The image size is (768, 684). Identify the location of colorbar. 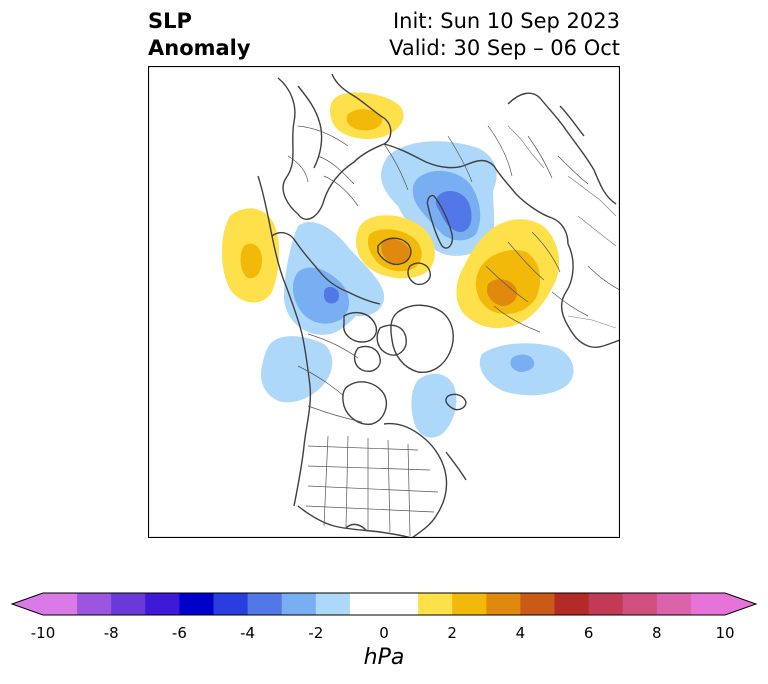
(384, 604).